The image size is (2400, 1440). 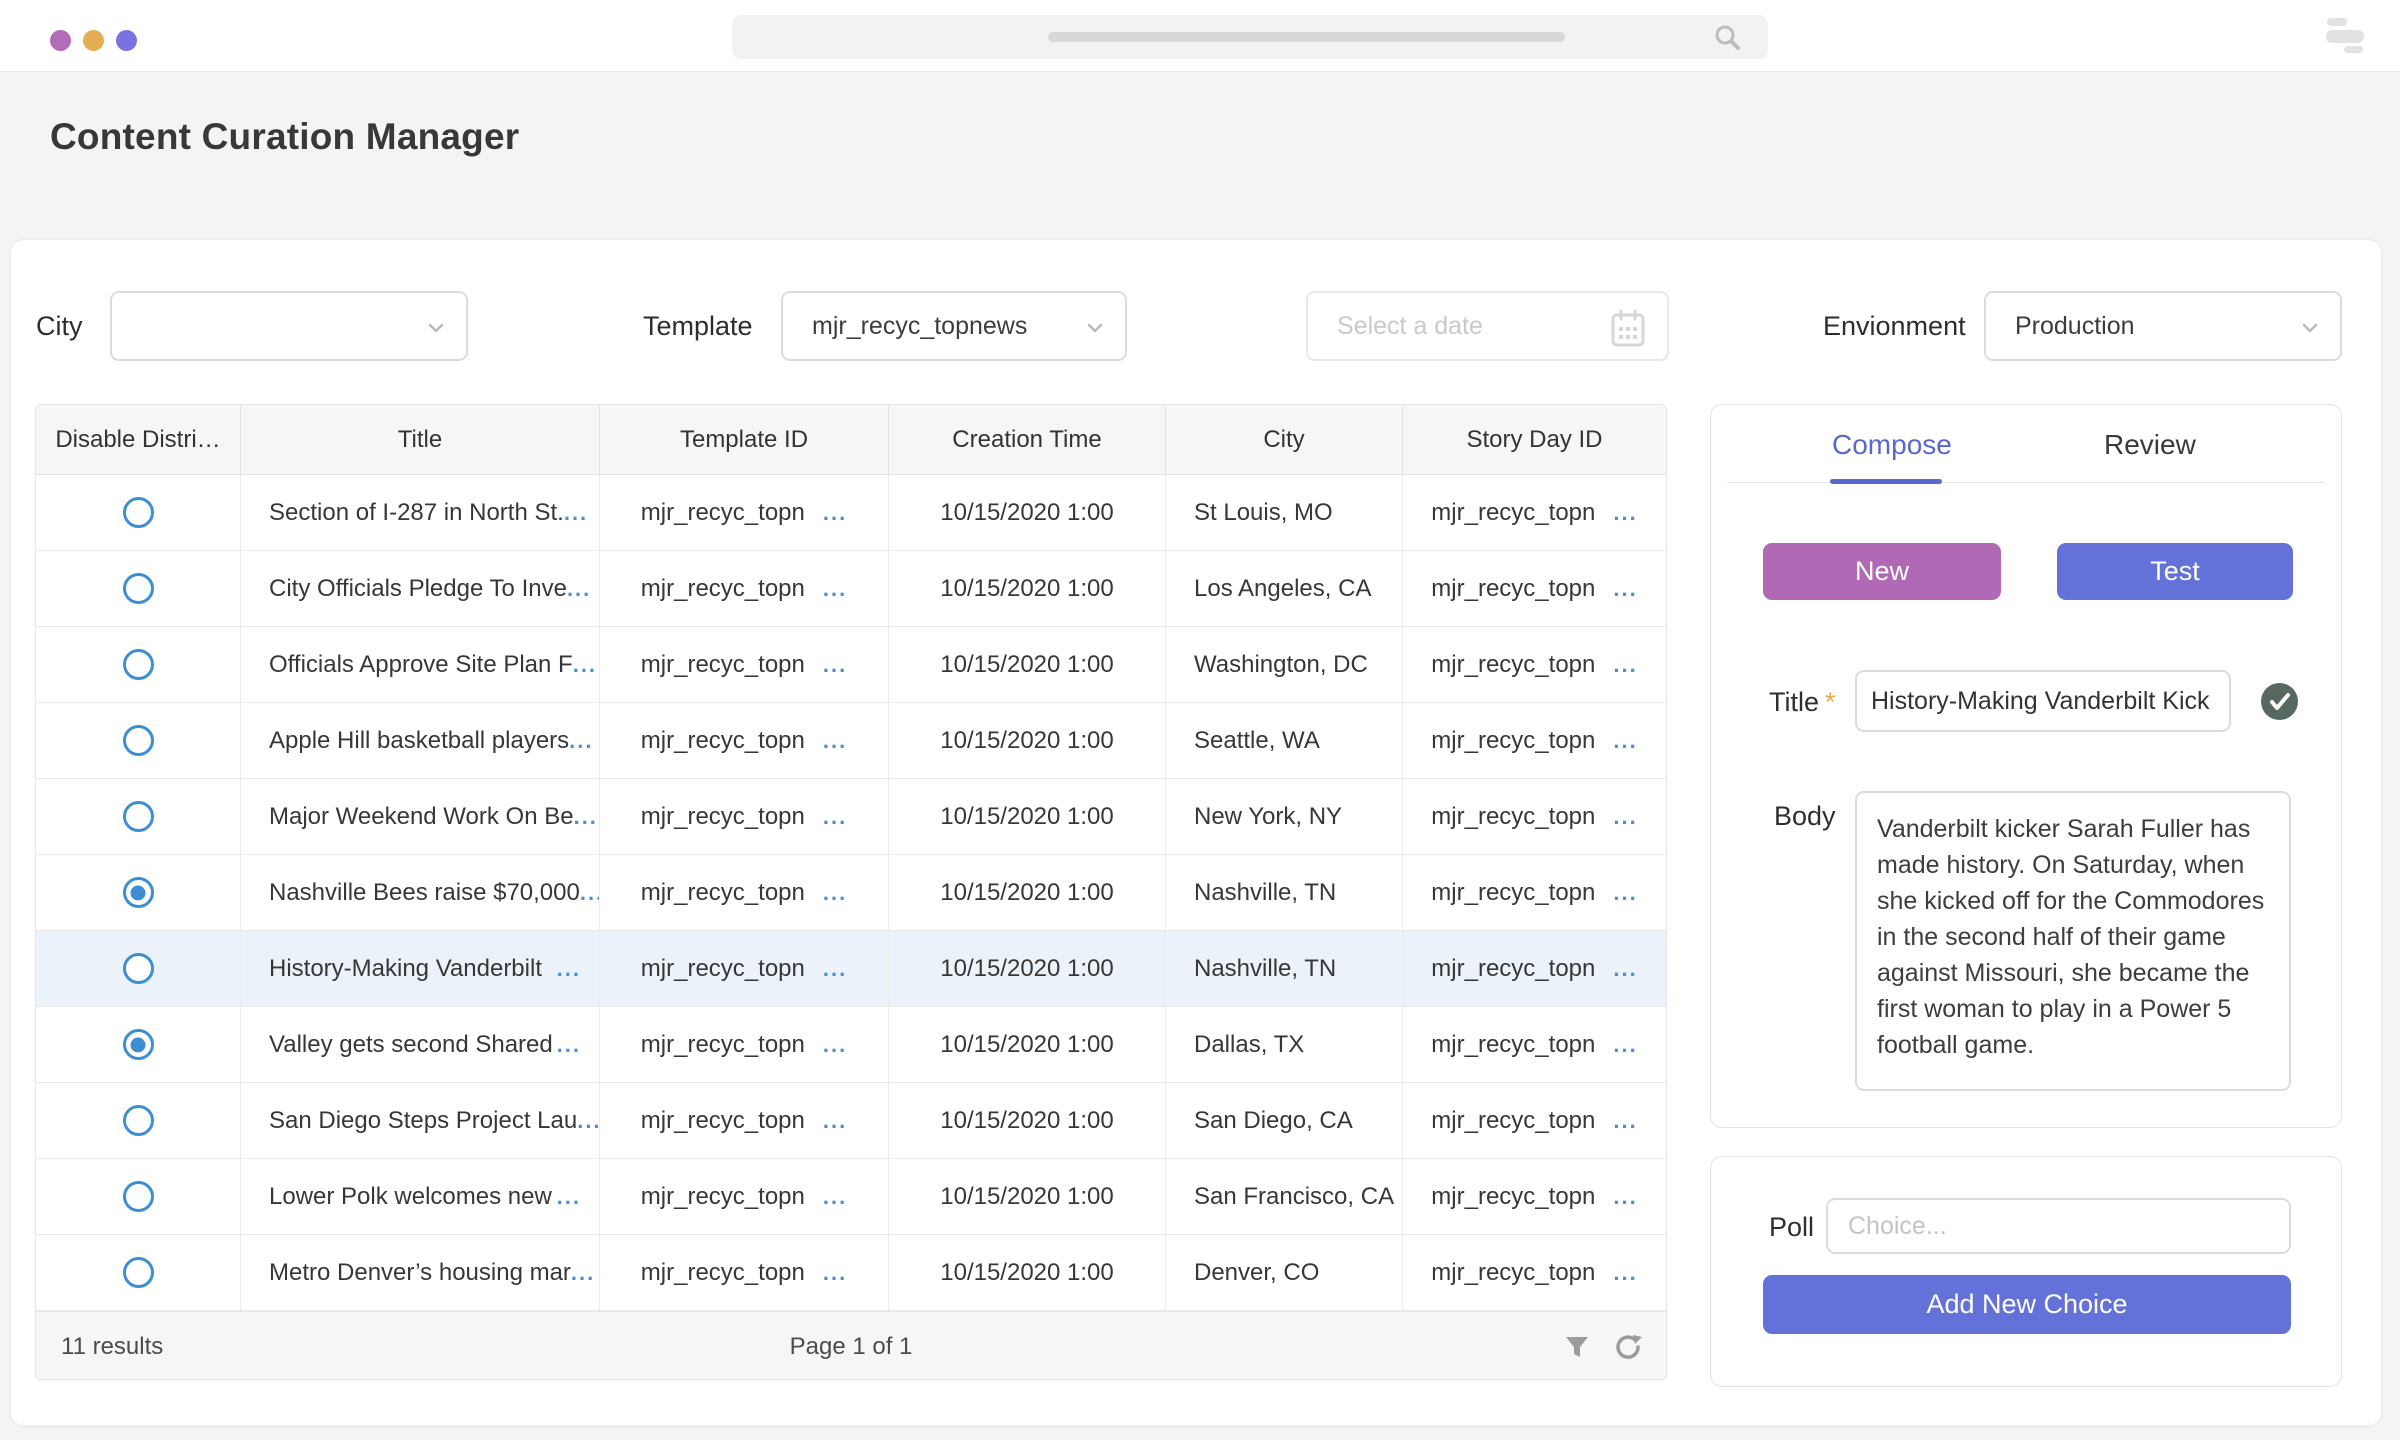 I want to click on poll-choice-input, so click(x=2058, y=1226).